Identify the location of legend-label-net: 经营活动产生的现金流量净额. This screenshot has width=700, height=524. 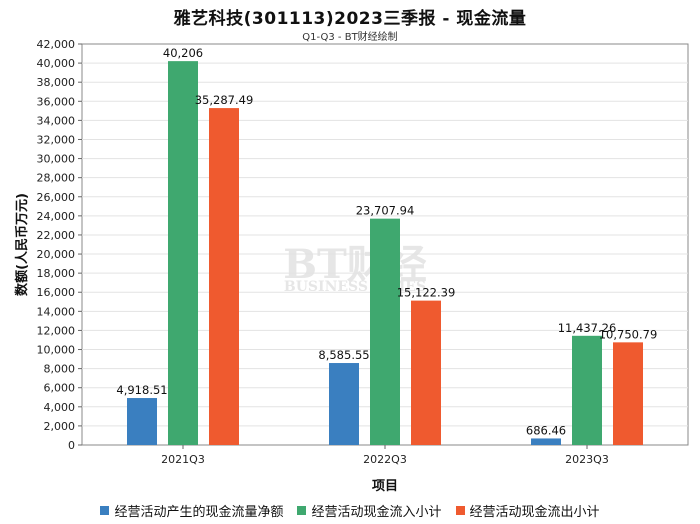
(199, 512).